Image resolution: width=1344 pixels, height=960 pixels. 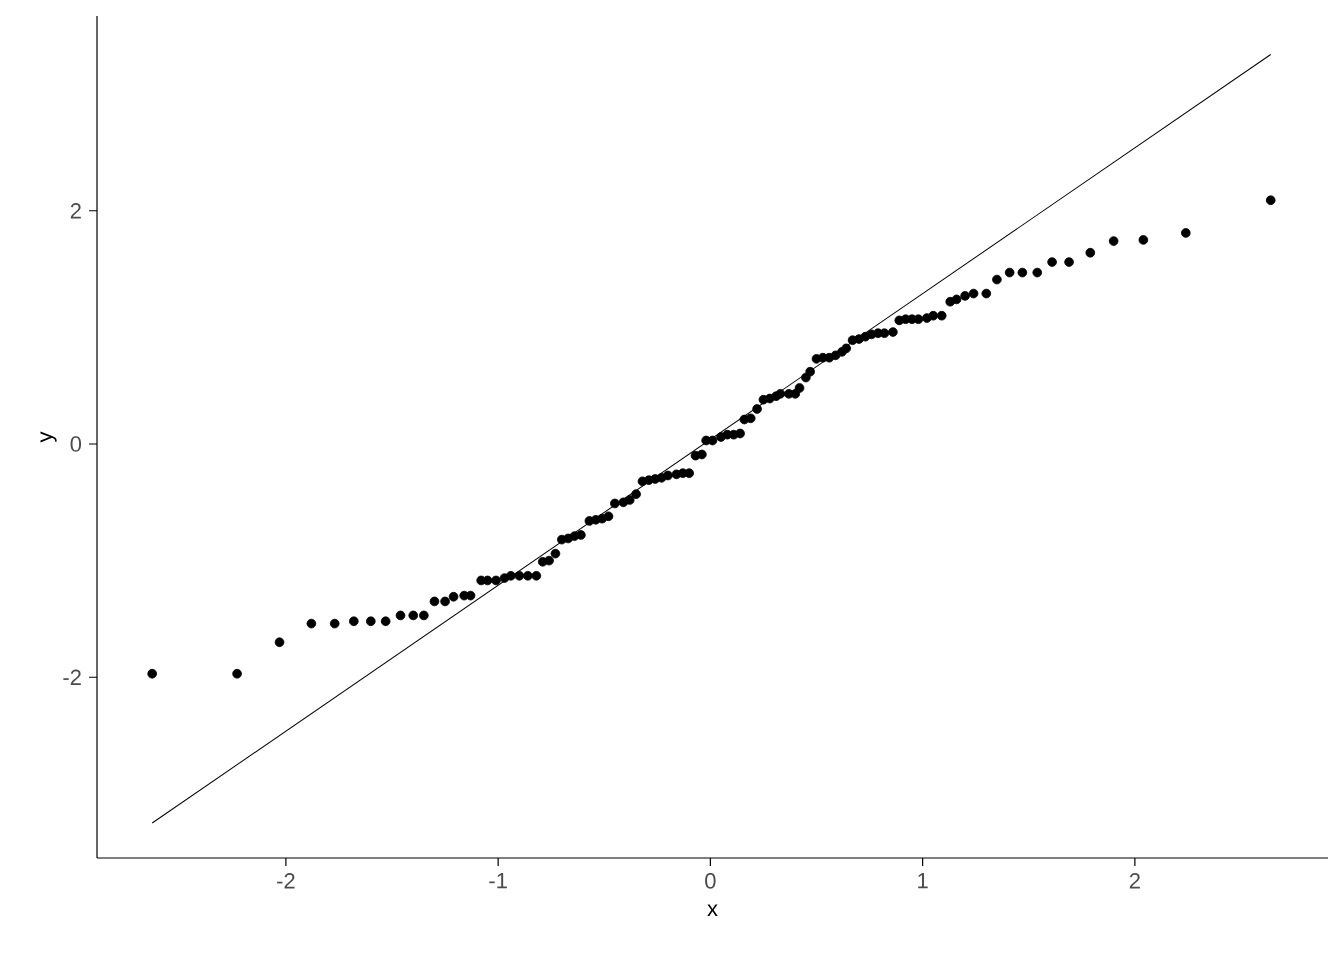 What do you see at coordinates (710, 881) in the screenshot?
I see `x-tick-label: 0` at bounding box center [710, 881].